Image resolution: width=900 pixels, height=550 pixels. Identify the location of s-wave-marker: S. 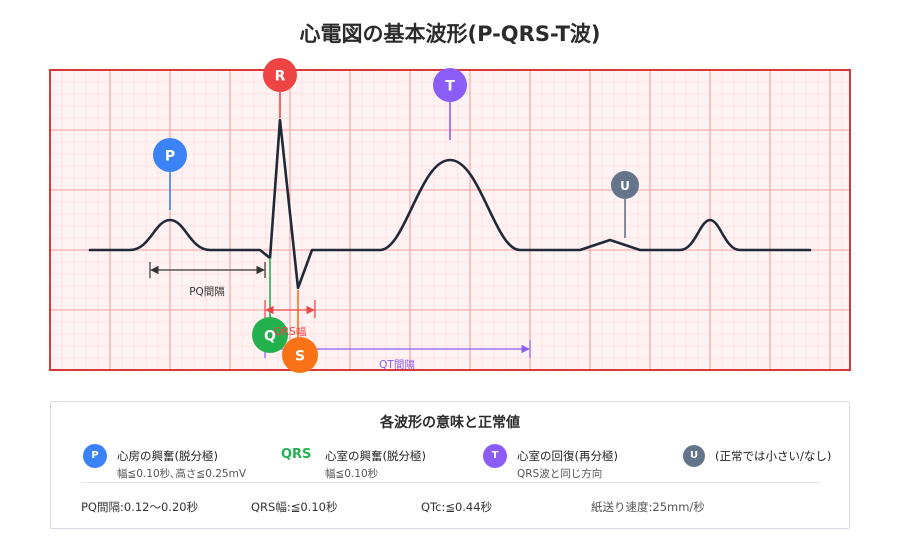
(300, 355).